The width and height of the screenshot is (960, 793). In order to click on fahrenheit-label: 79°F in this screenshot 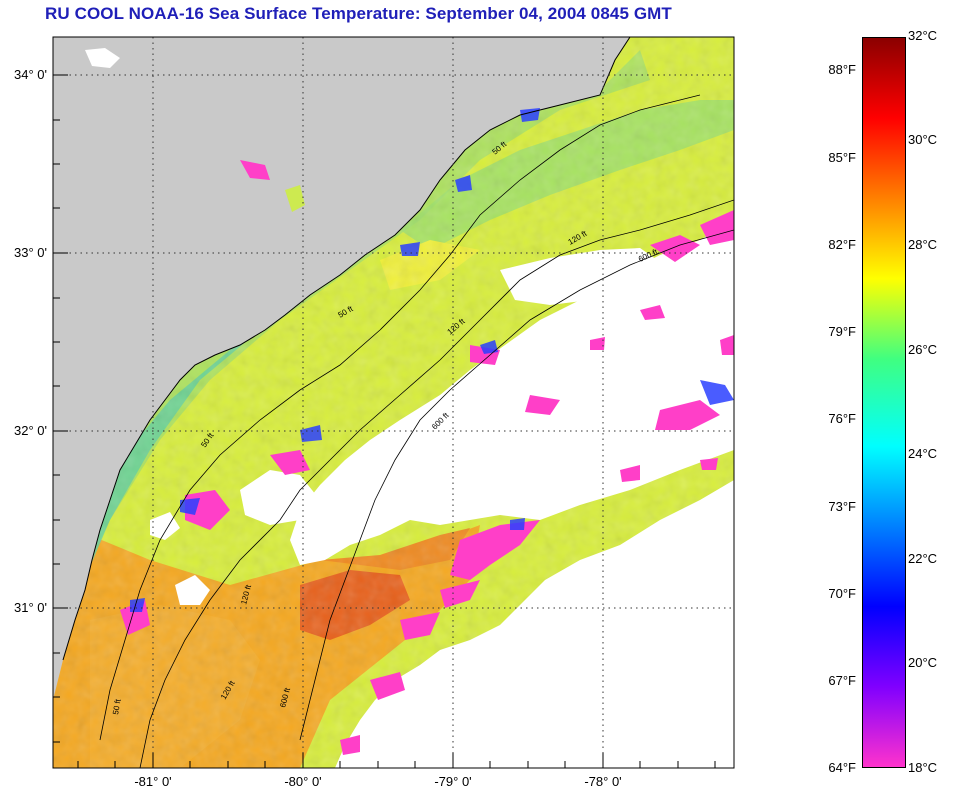, I will do `click(842, 331)`.